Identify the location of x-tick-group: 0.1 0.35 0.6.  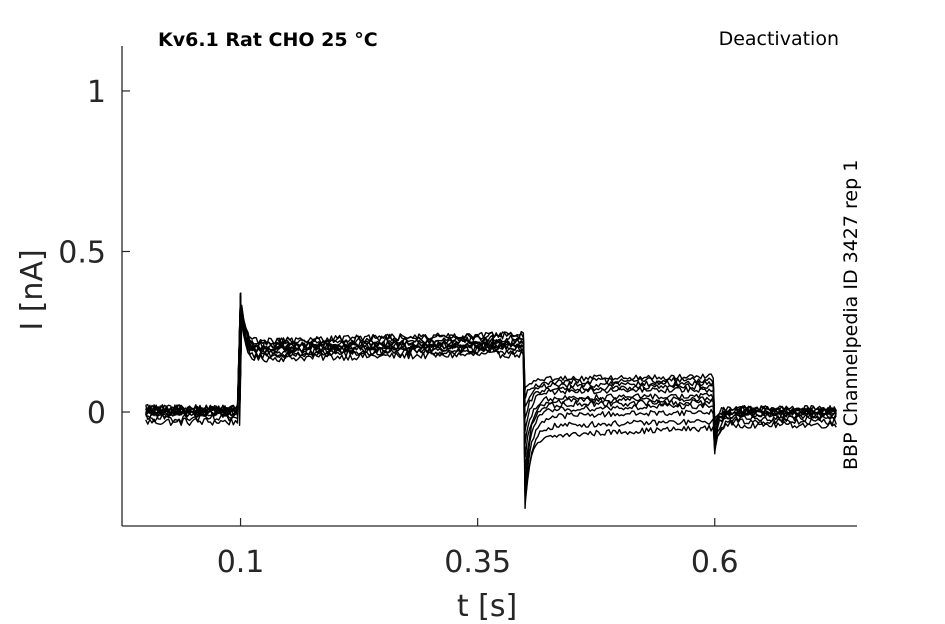
(478, 549).